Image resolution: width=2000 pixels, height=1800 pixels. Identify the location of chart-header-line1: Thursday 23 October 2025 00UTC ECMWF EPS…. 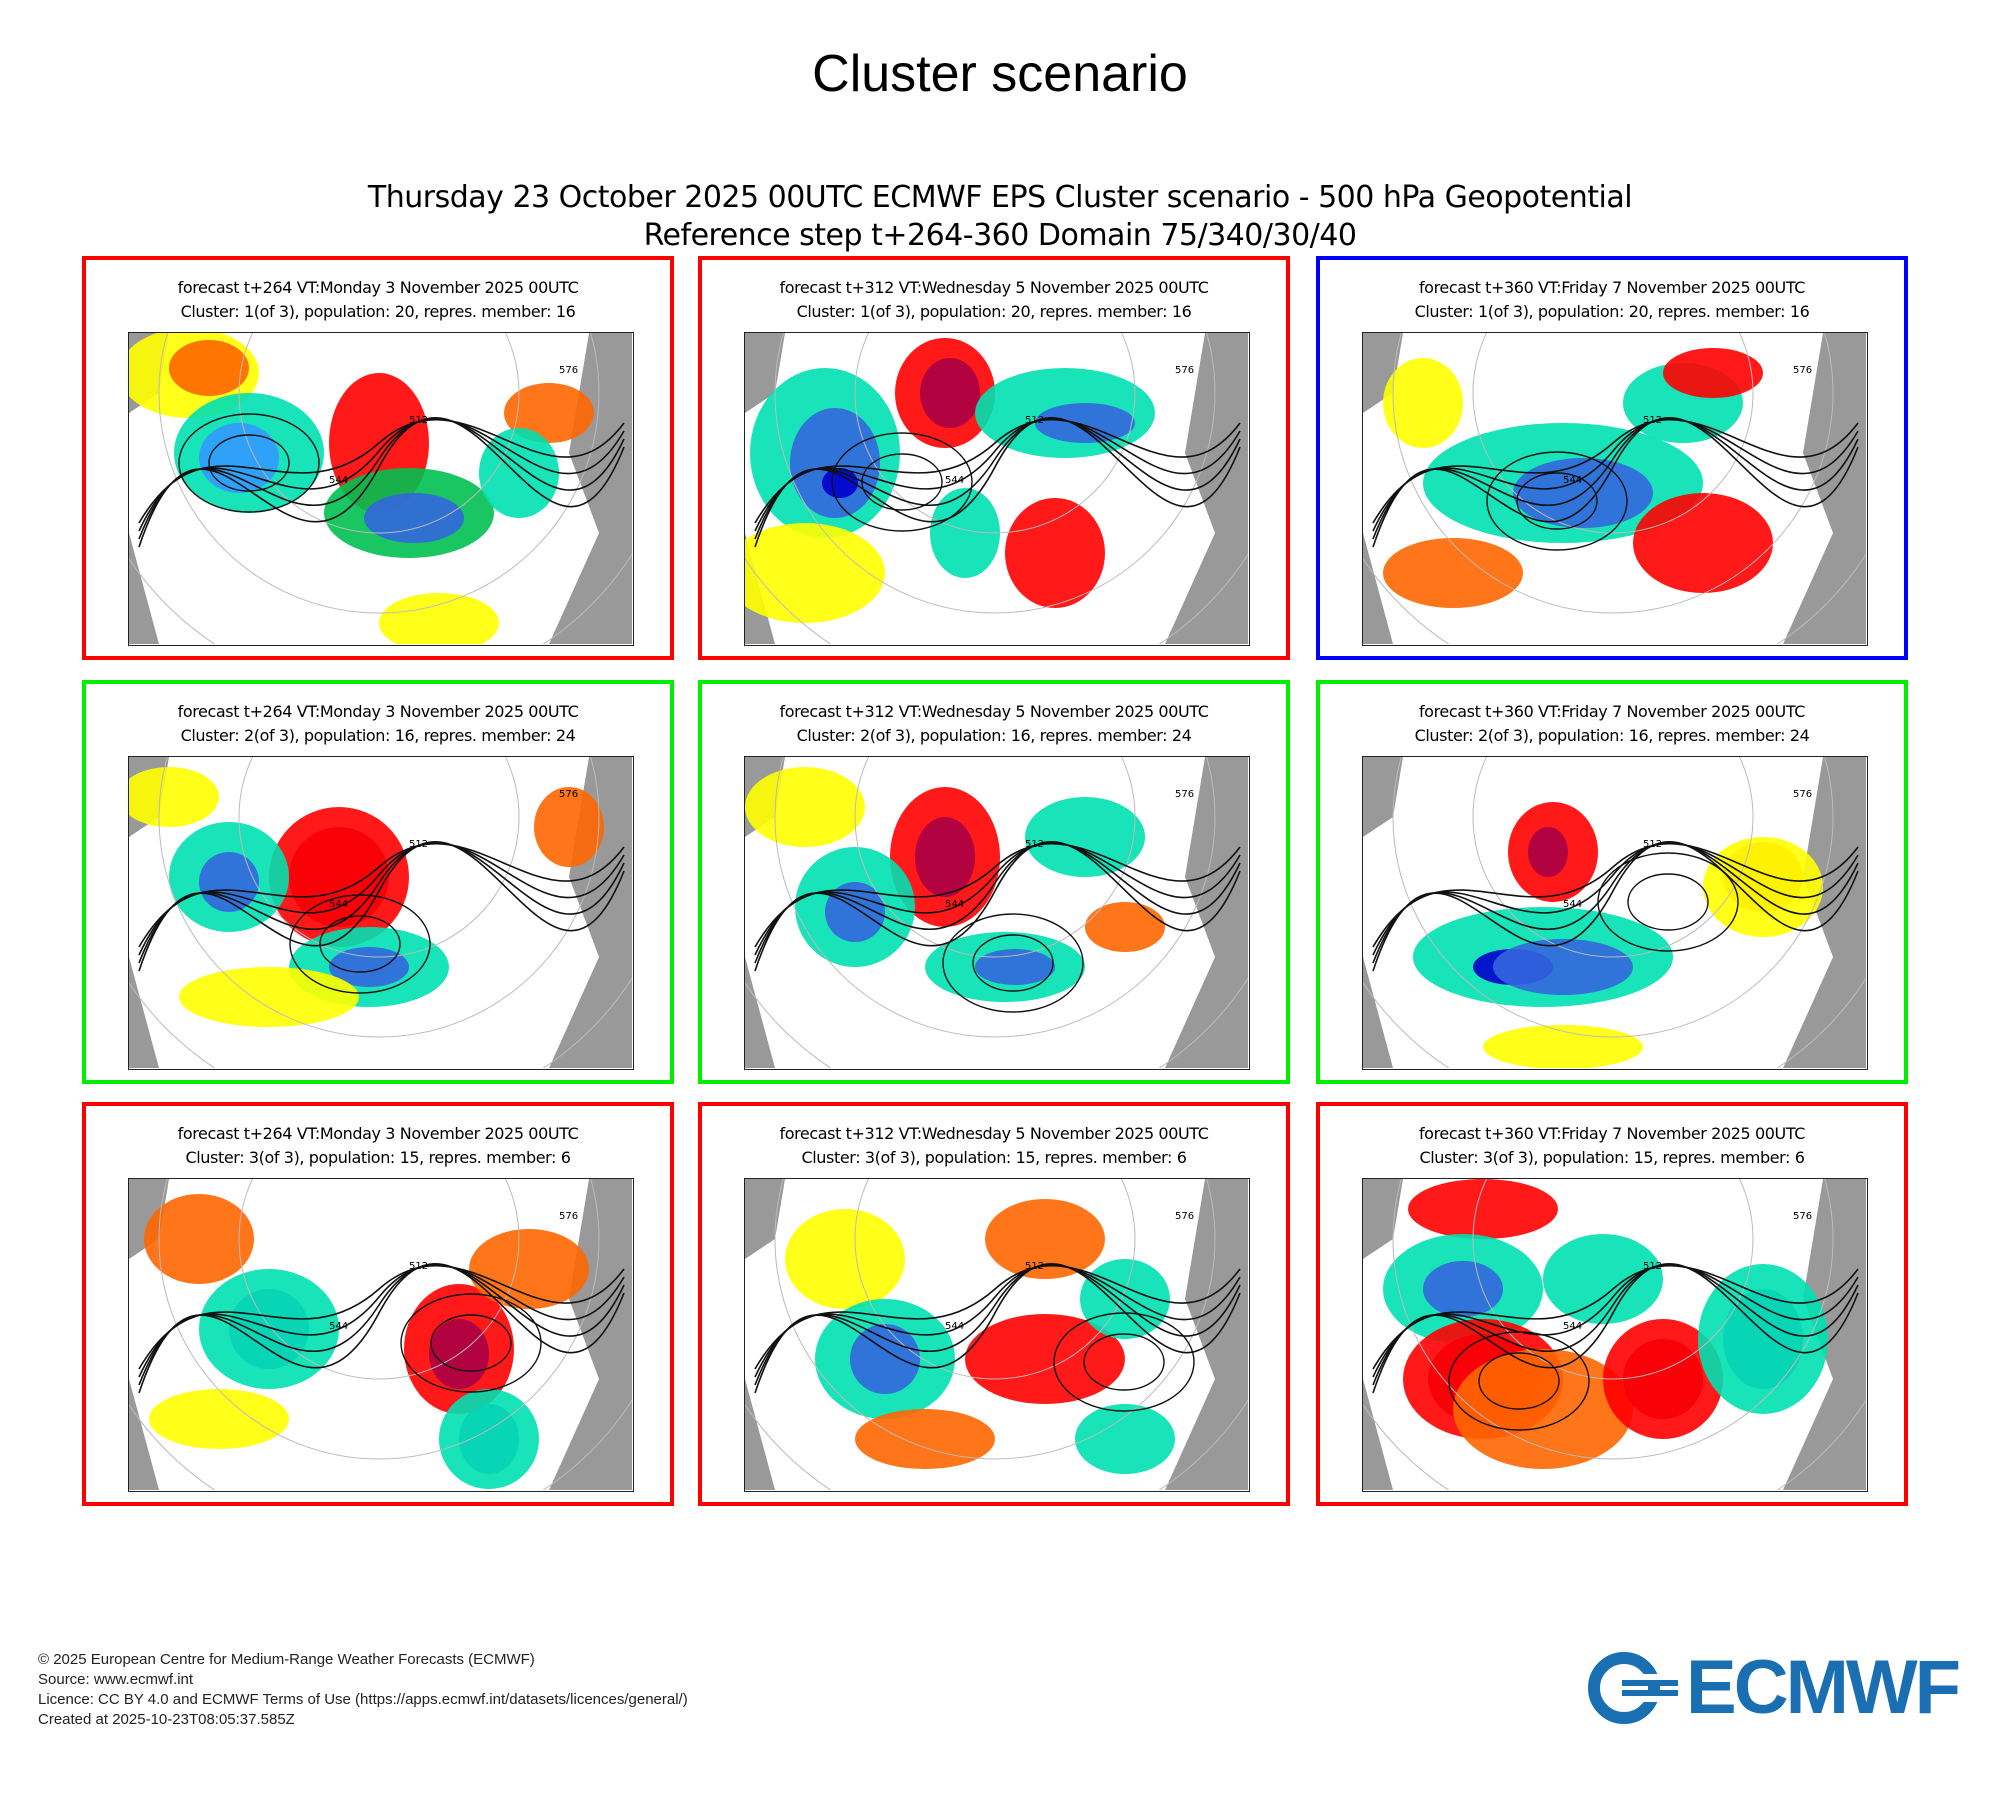
(1000, 197).